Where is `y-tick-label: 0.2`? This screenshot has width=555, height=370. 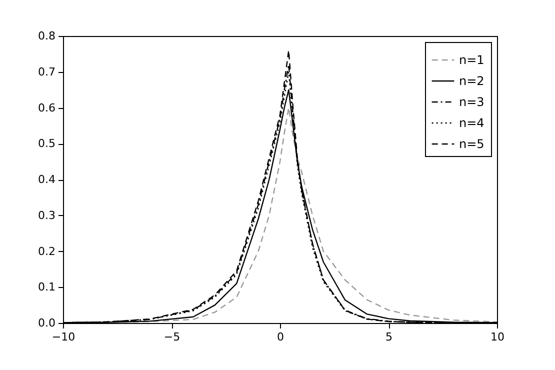 y-tick-label: 0.2 is located at coordinates (47, 251).